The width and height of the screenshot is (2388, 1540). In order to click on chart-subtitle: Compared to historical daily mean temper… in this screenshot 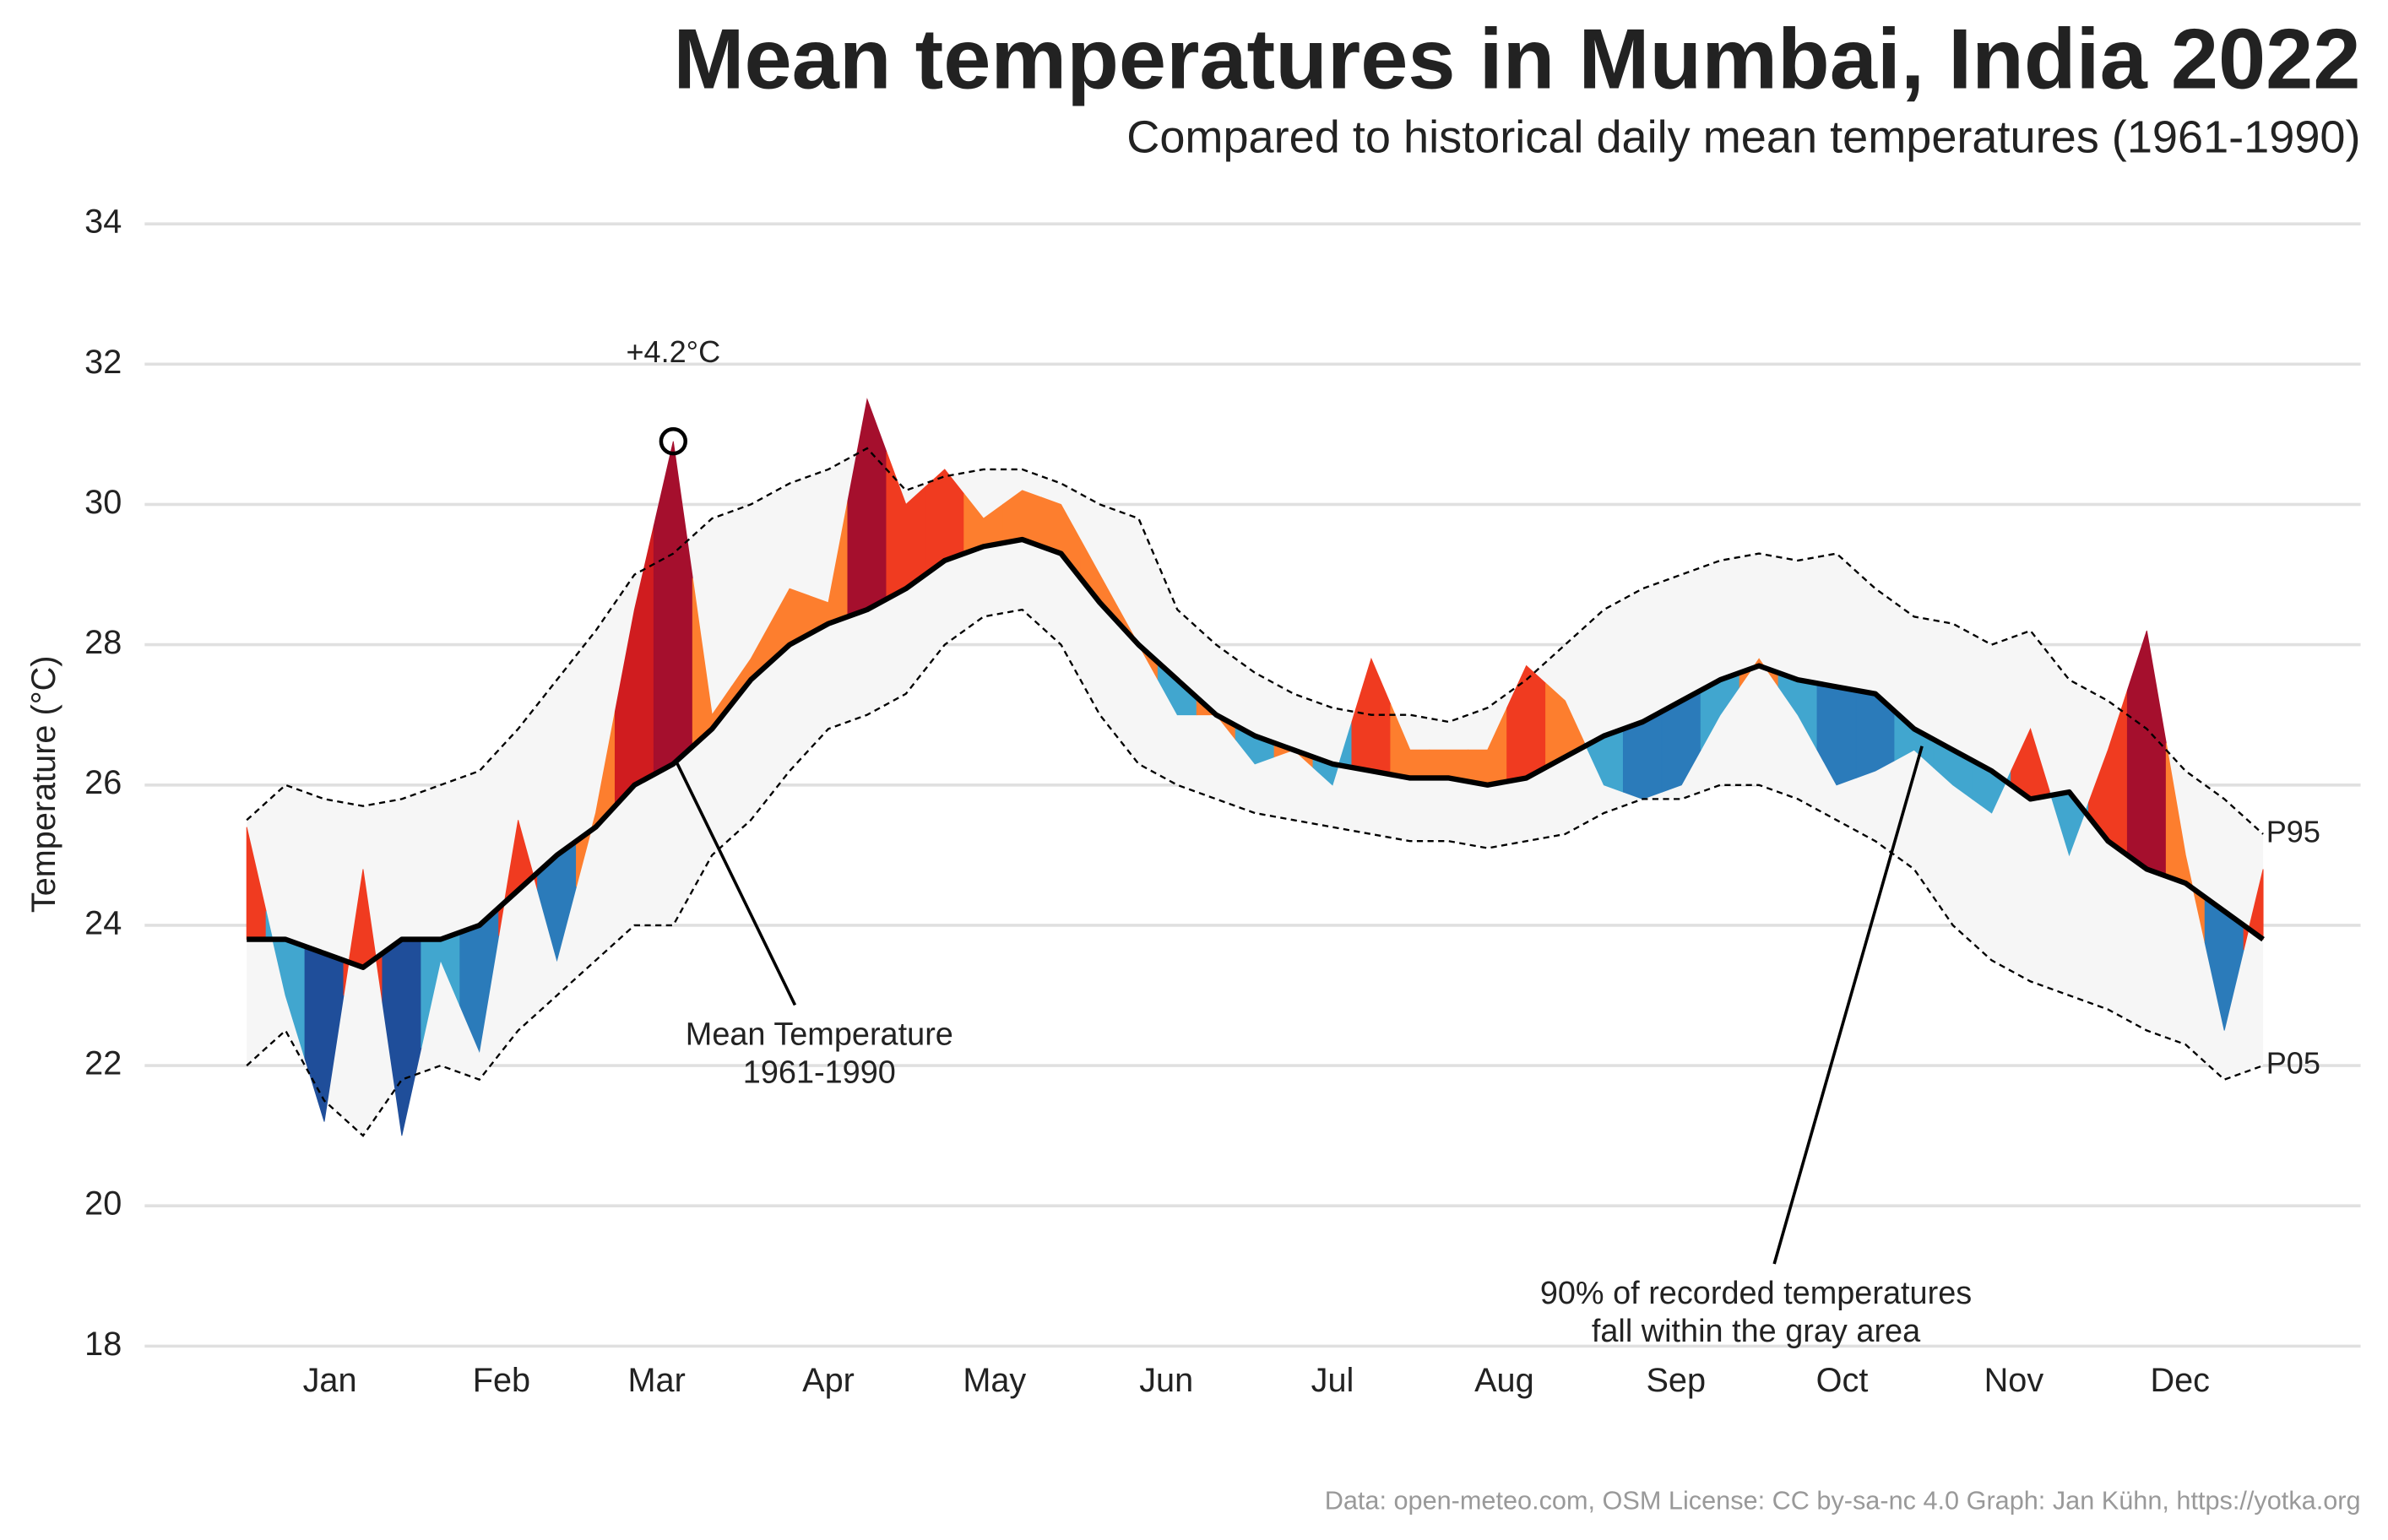, I will do `click(1743, 136)`.